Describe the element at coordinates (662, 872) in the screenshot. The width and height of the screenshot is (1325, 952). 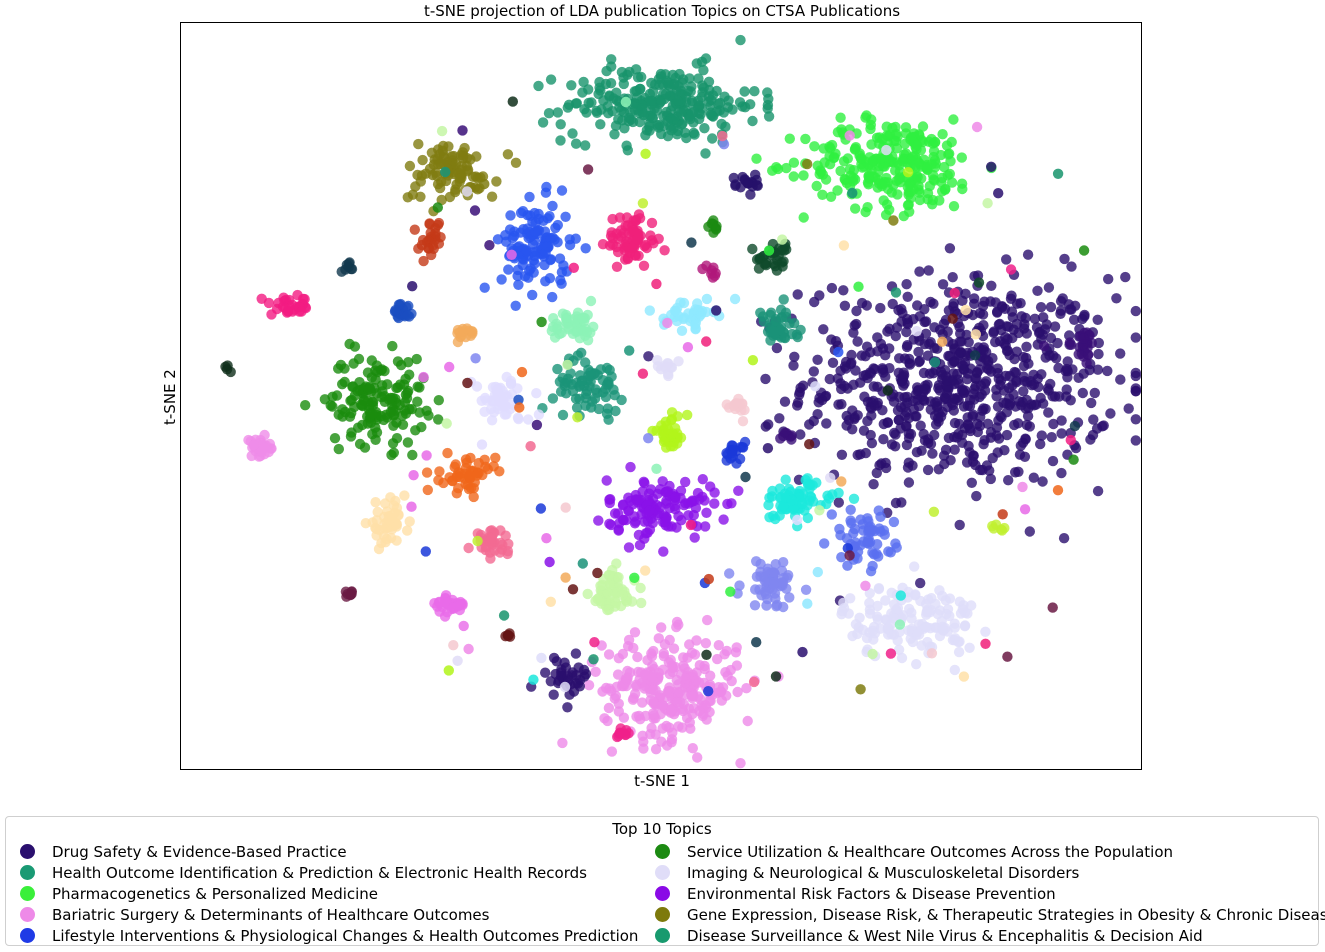
I see `legend-marker` at that location.